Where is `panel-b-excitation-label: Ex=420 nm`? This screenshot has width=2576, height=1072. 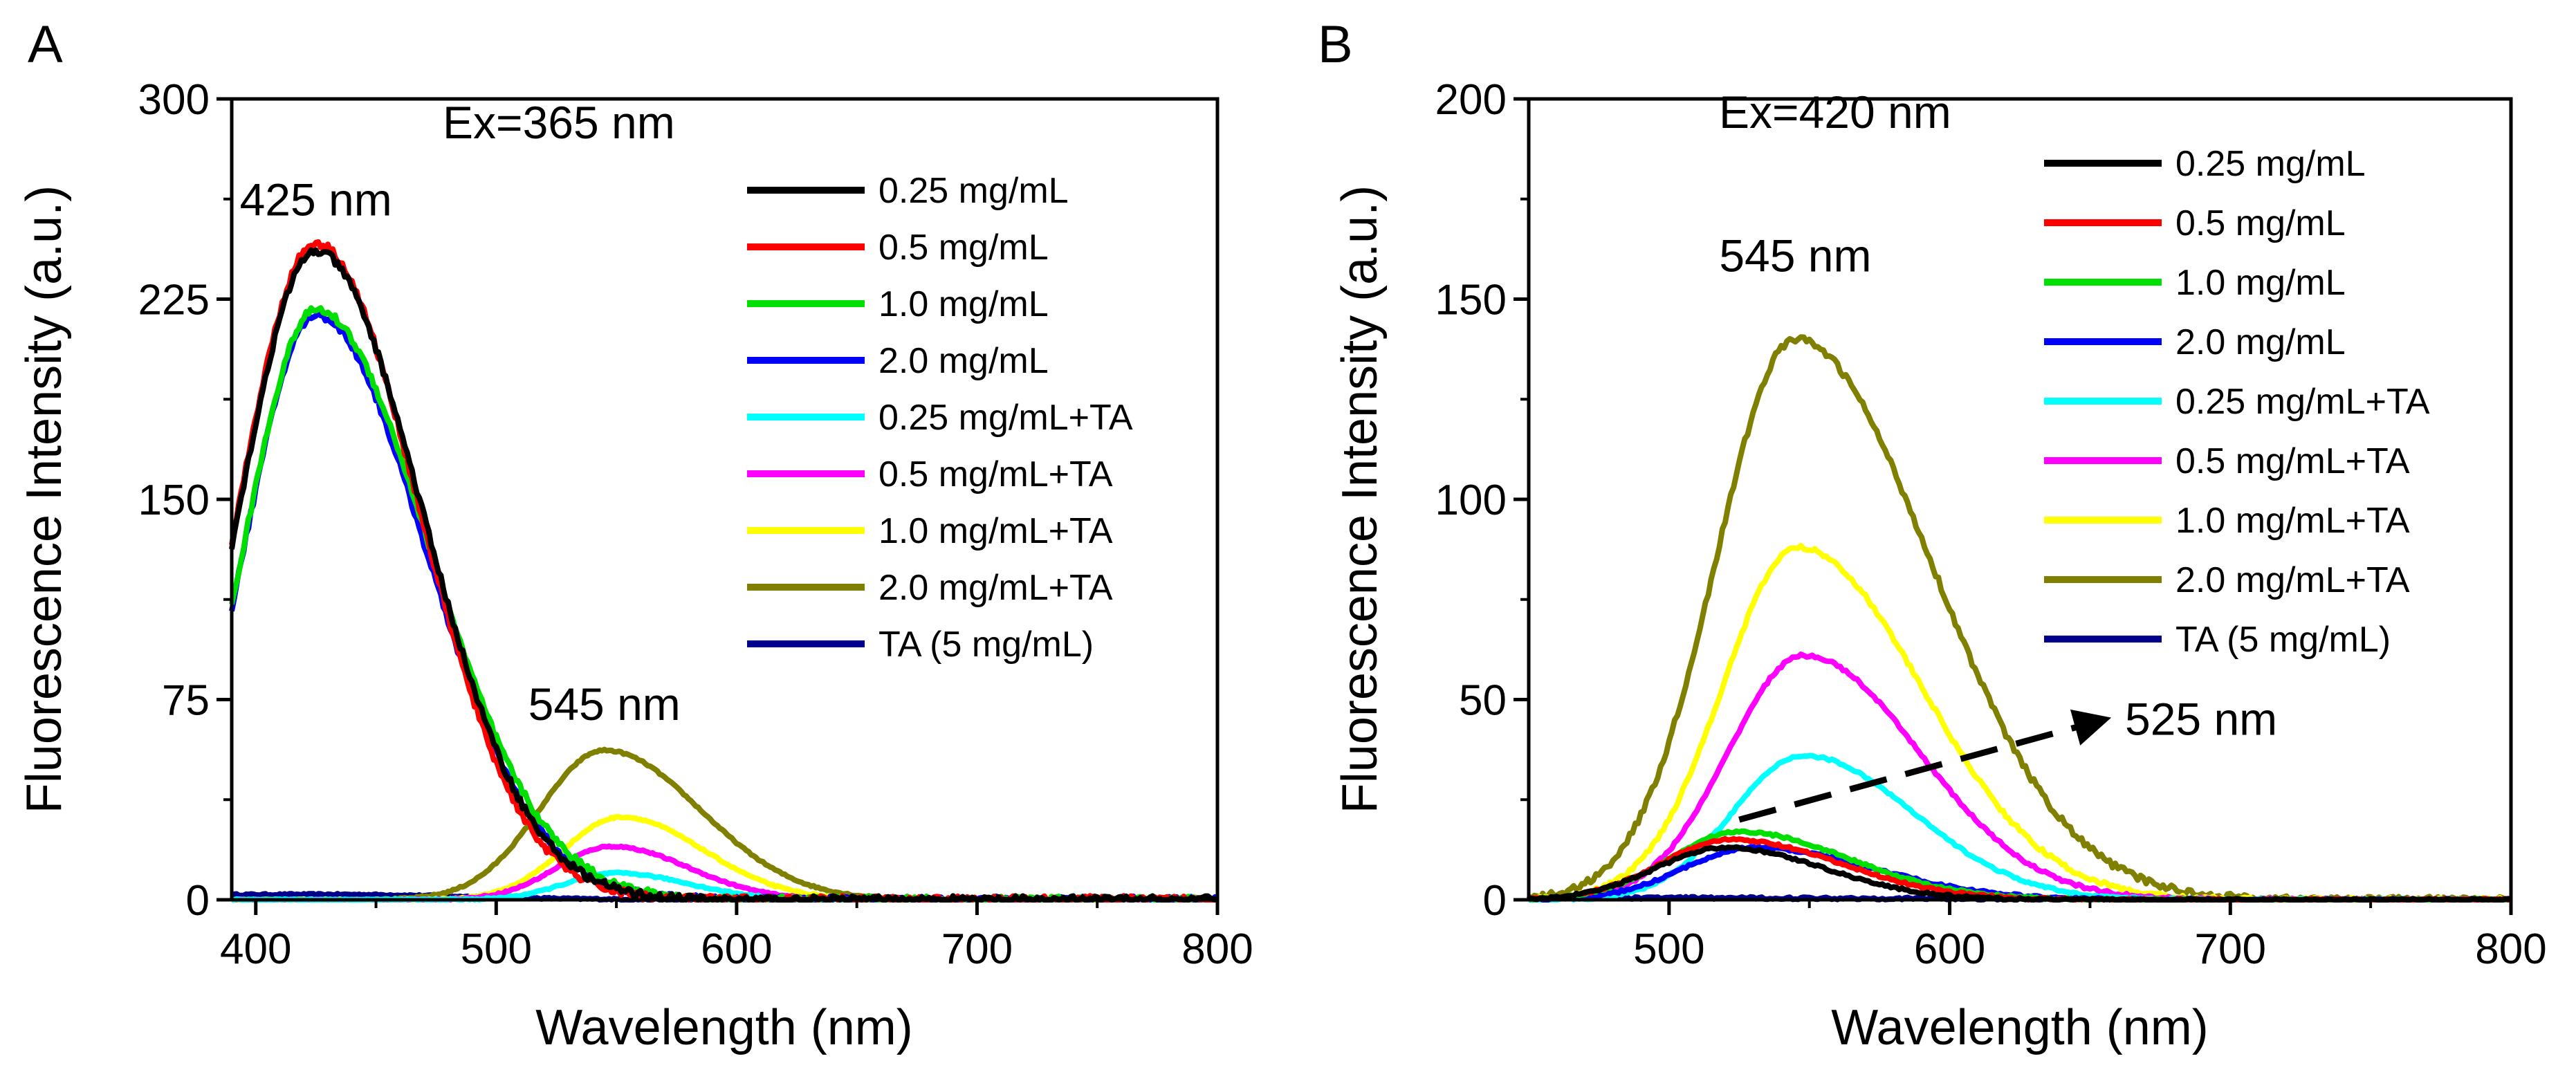 panel-b-excitation-label: Ex=420 nm is located at coordinates (1835, 112).